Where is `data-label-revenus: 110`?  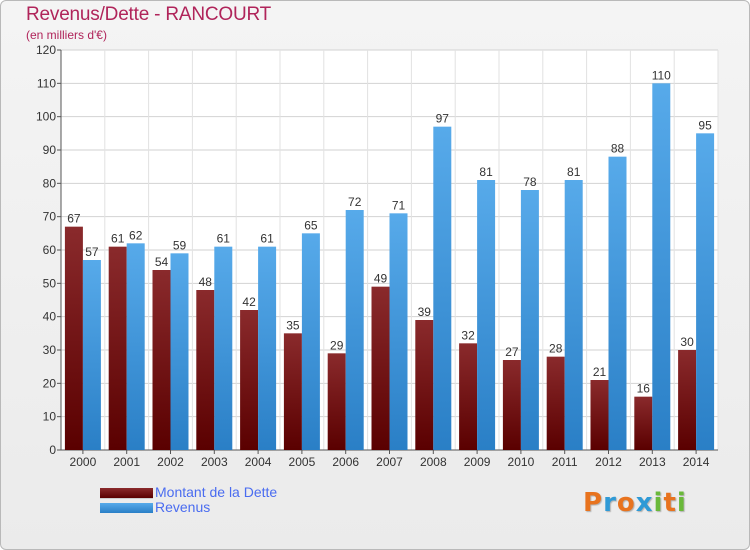
data-label-revenus: 110 is located at coordinates (661, 75).